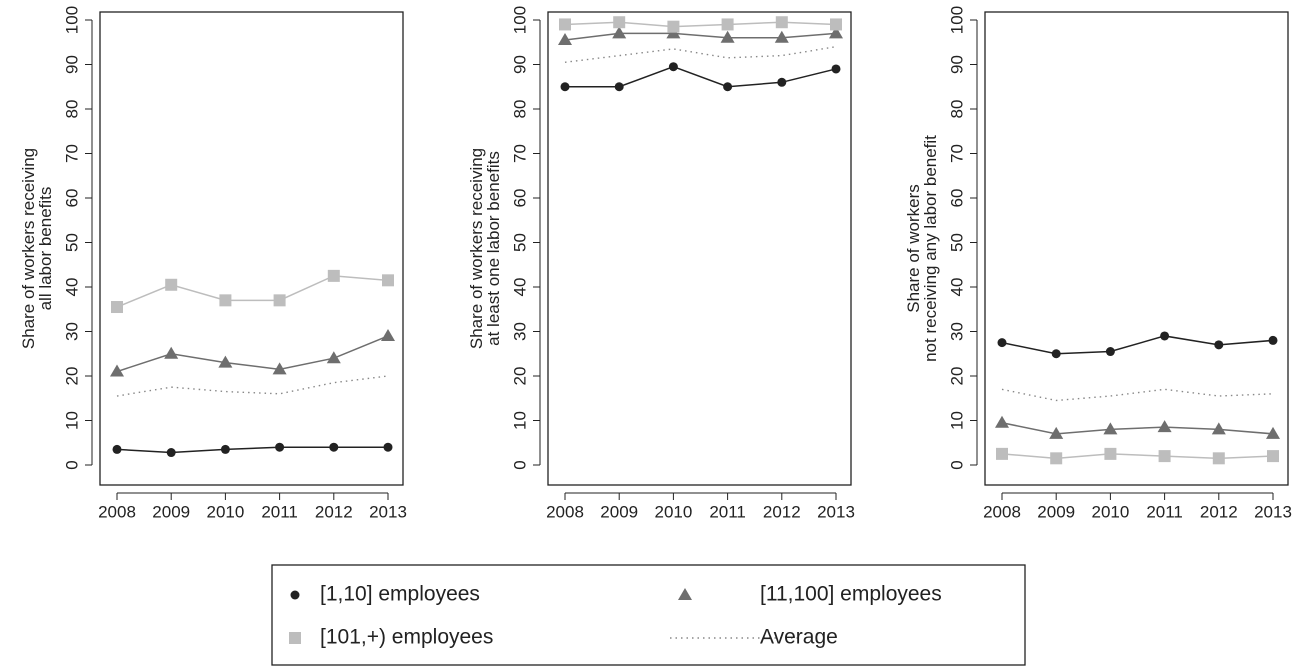  I want to click on y-axis-label-line: Share of workers receiving, so click(476, 248).